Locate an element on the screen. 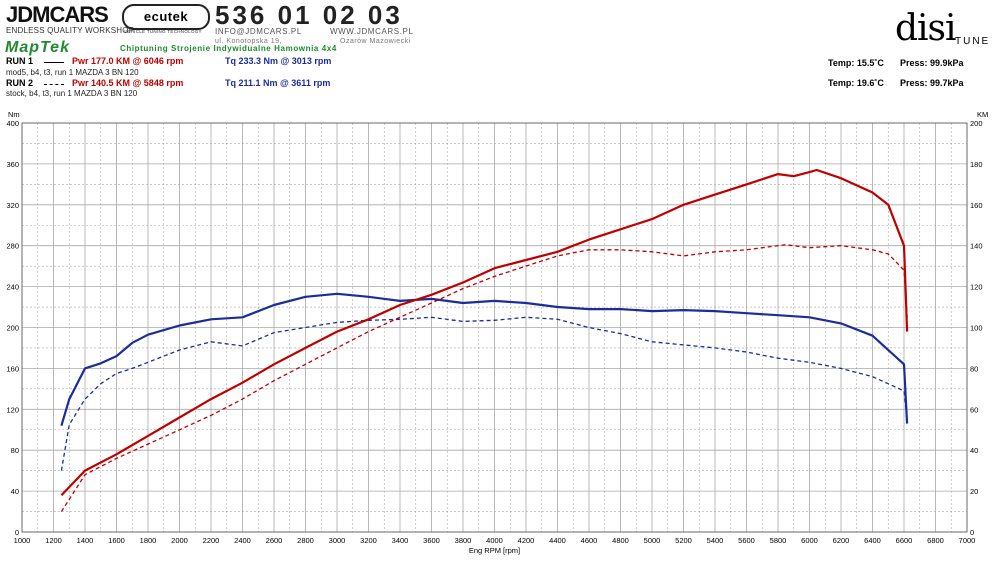  y-axis-left-label: Nm is located at coordinates (14, 114).